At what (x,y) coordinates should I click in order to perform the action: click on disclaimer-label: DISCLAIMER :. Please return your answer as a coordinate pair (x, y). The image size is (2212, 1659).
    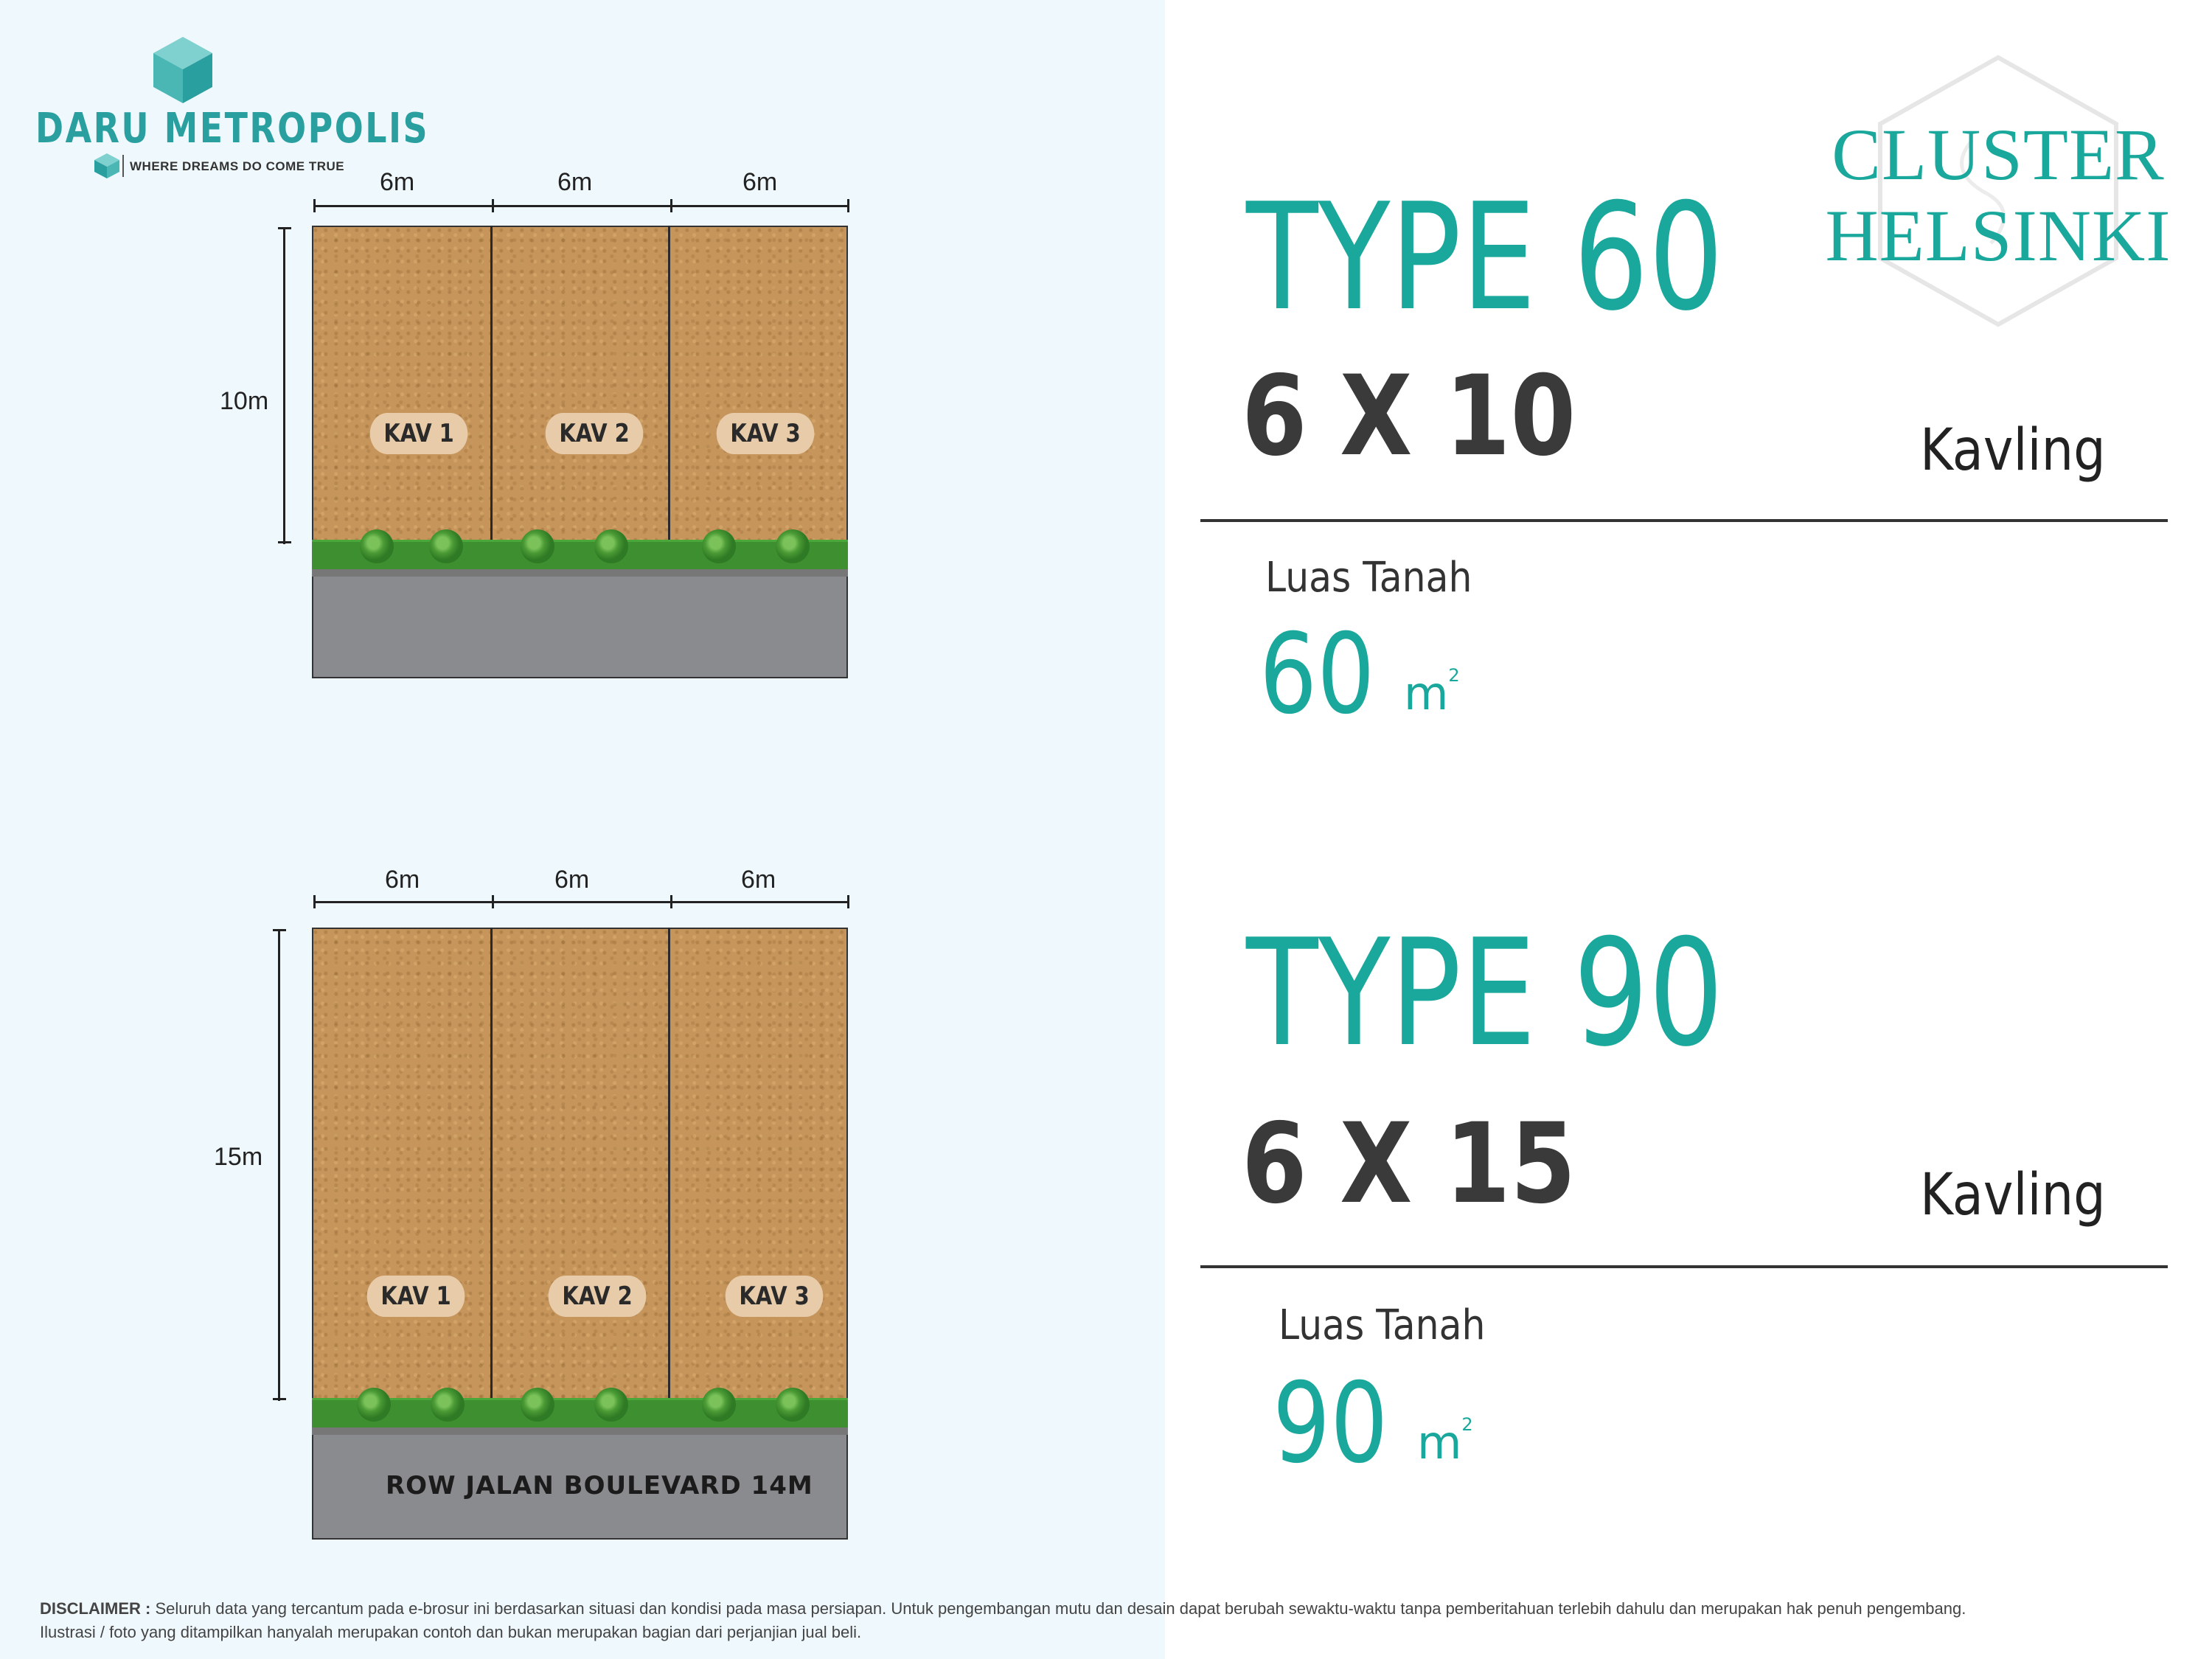
    Looking at the image, I should click on (95, 1608).